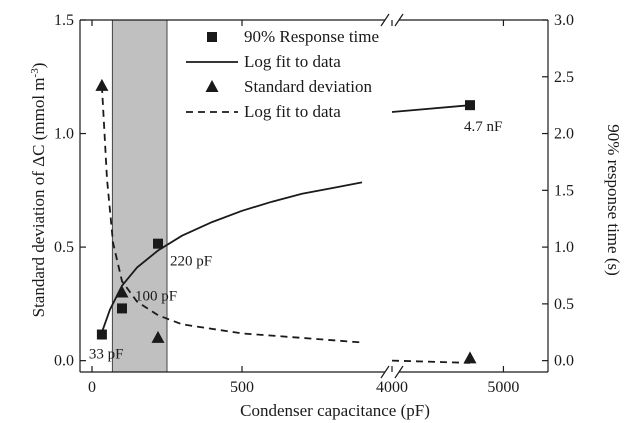 The image size is (624, 423). I want to click on y-left-tick-label: 1.5, so click(64, 20).